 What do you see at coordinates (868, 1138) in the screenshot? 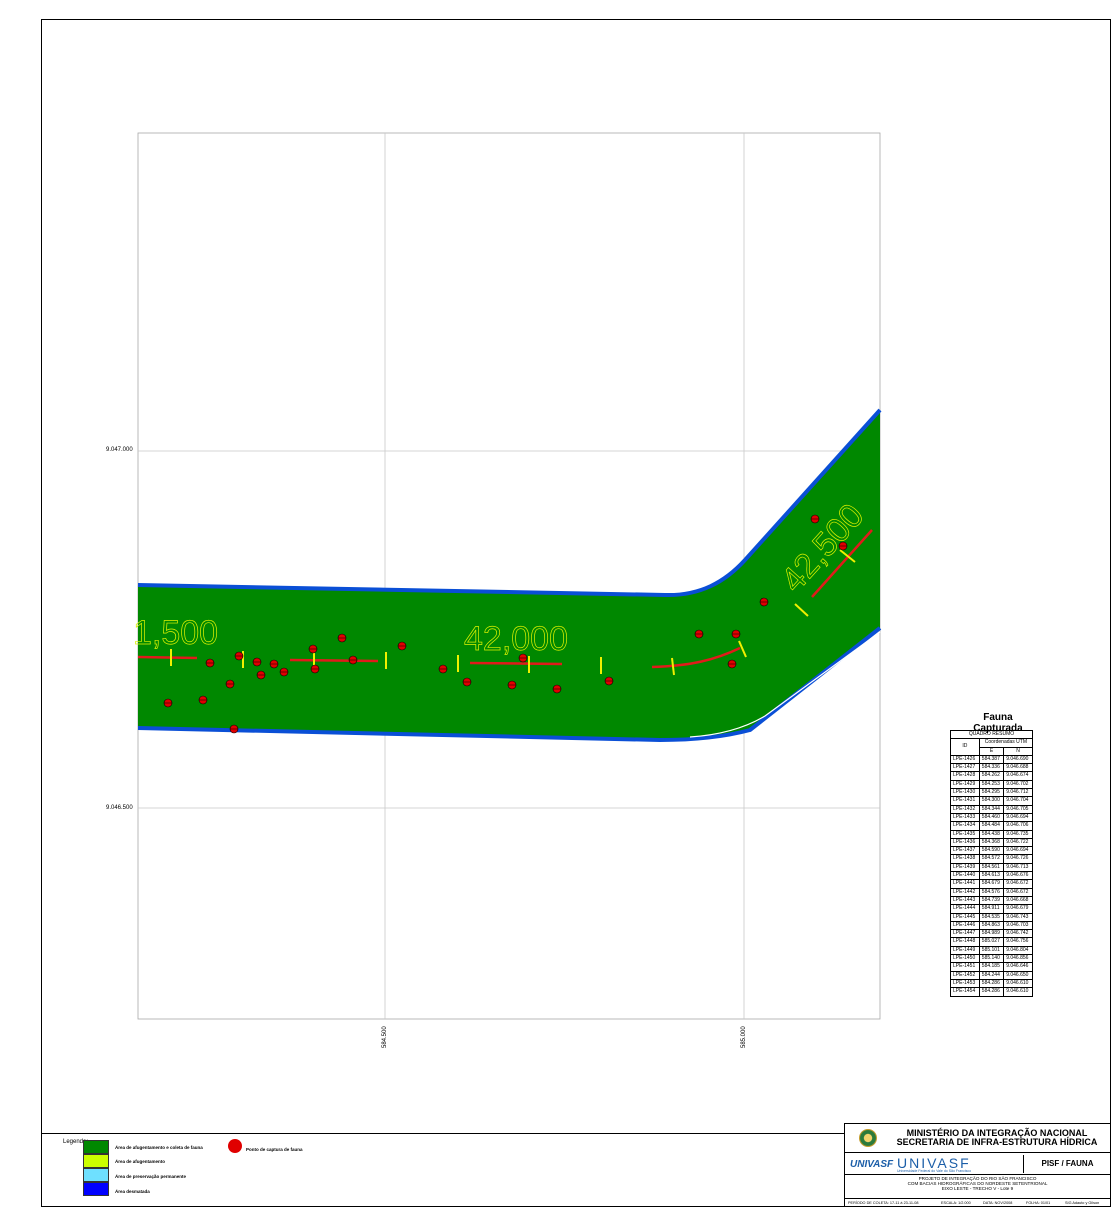
I see `brazil-seal-icon` at bounding box center [868, 1138].